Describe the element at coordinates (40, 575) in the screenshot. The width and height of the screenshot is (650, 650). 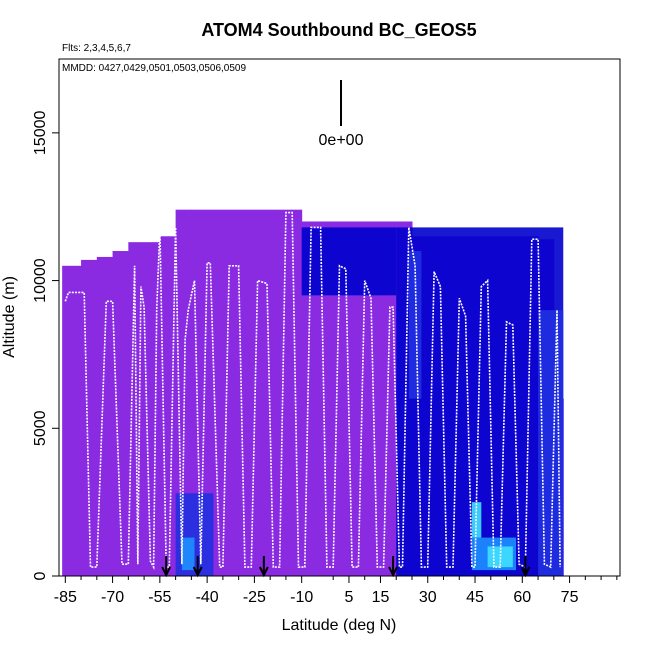
I see `y-tick-label: 0` at that location.